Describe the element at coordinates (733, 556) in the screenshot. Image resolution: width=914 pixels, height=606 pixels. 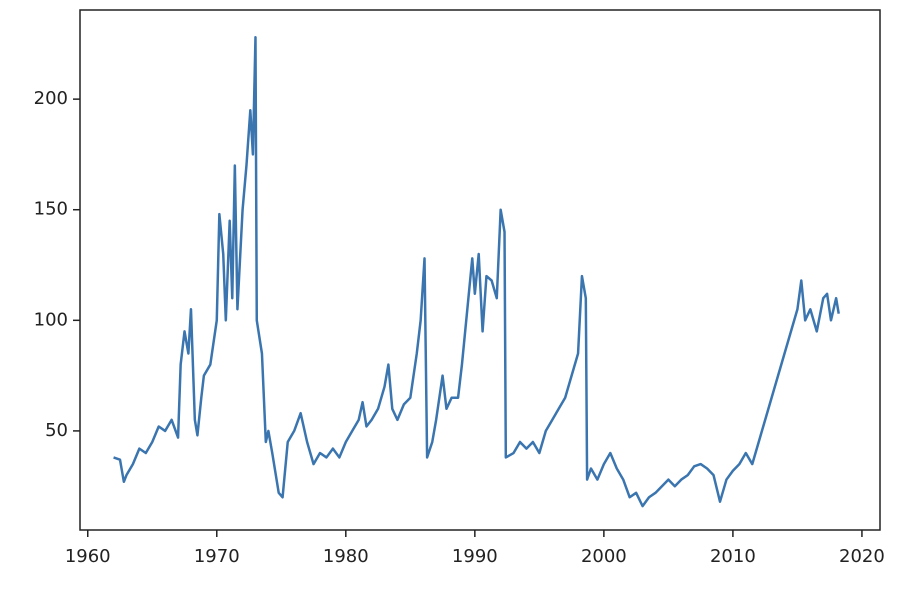
I see `x-tick-label: 2010` at that location.